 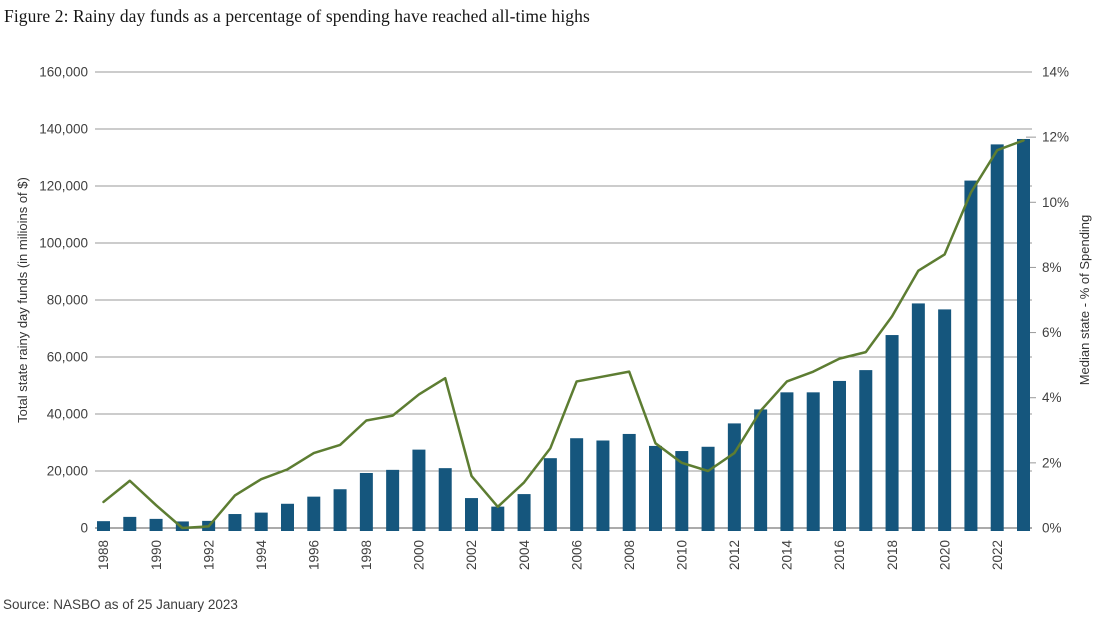 I want to click on bar-2008, so click(x=629, y=482).